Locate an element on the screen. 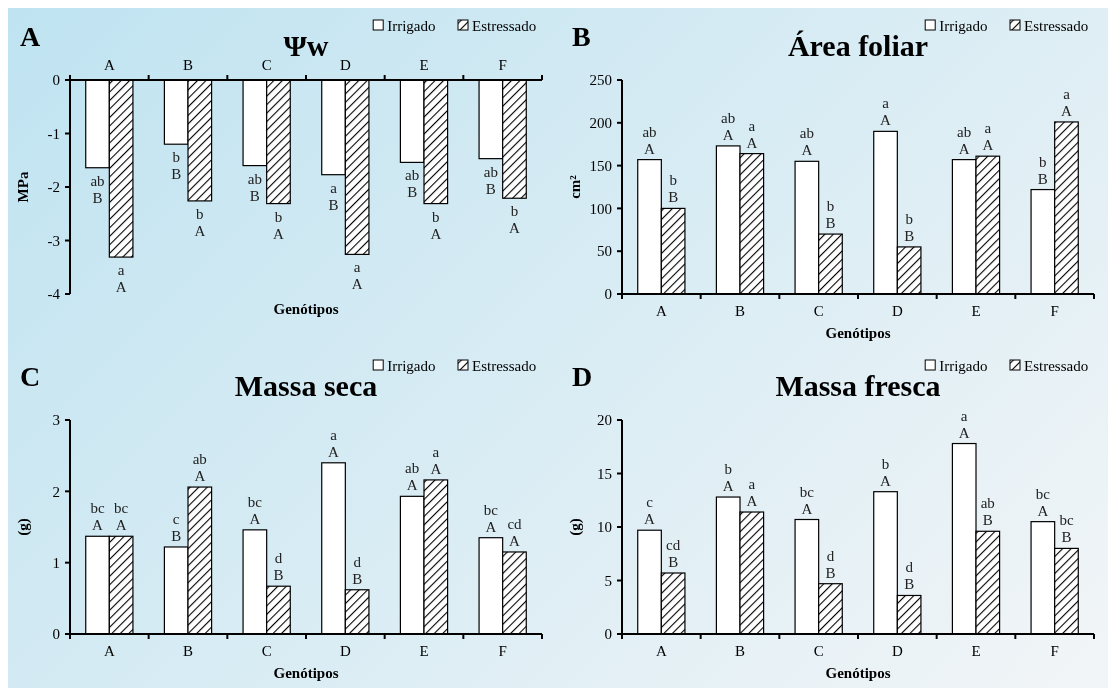 The height and width of the screenshot is (689, 1112). y-tick-label: 15 is located at coordinates (604, 473).